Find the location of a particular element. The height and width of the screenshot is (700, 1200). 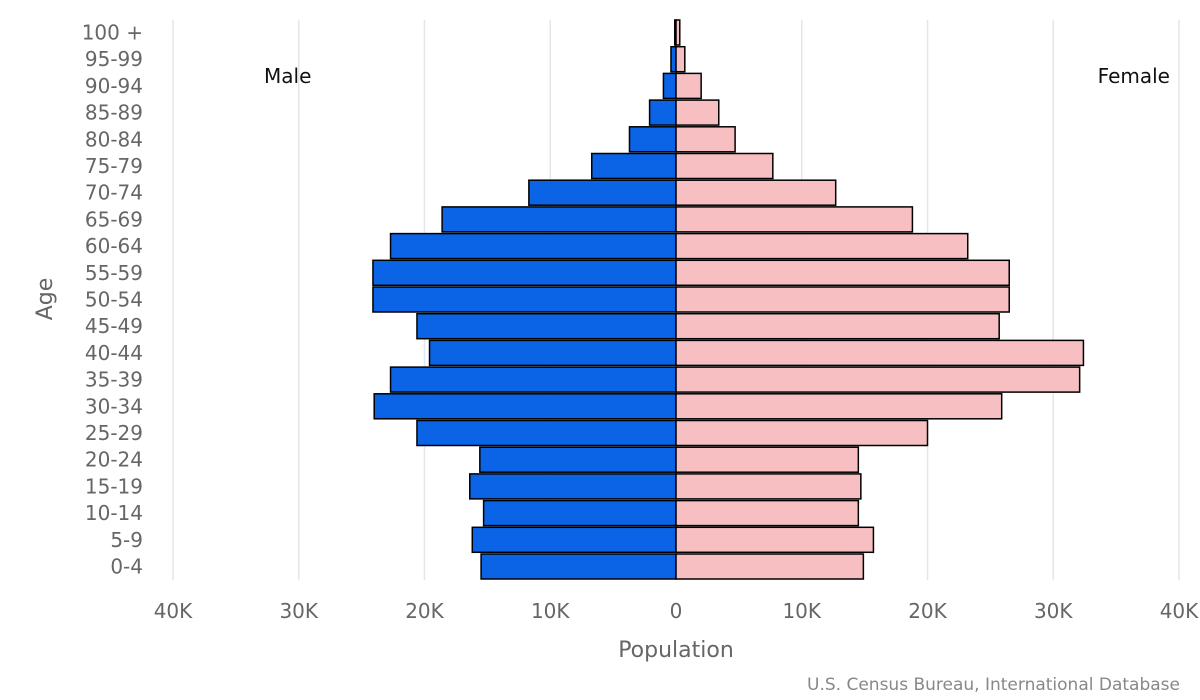

y-axis-title: Age is located at coordinates (45, 299).